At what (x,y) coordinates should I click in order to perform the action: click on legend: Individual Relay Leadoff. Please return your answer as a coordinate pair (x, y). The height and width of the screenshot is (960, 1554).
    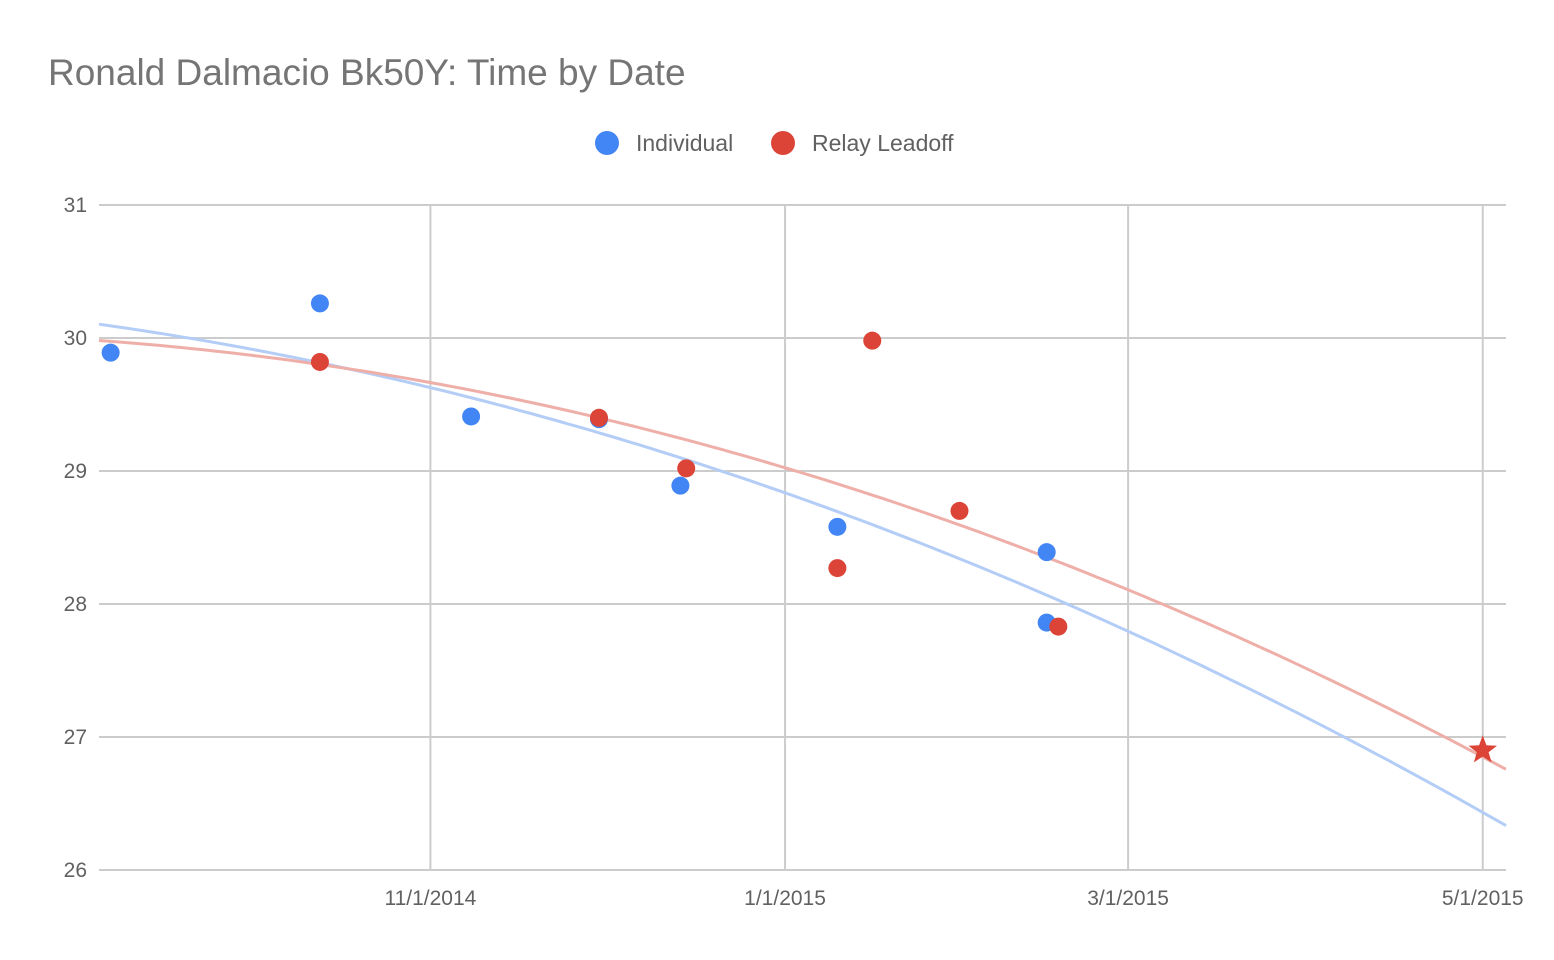
    Looking at the image, I should click on (774, 143).